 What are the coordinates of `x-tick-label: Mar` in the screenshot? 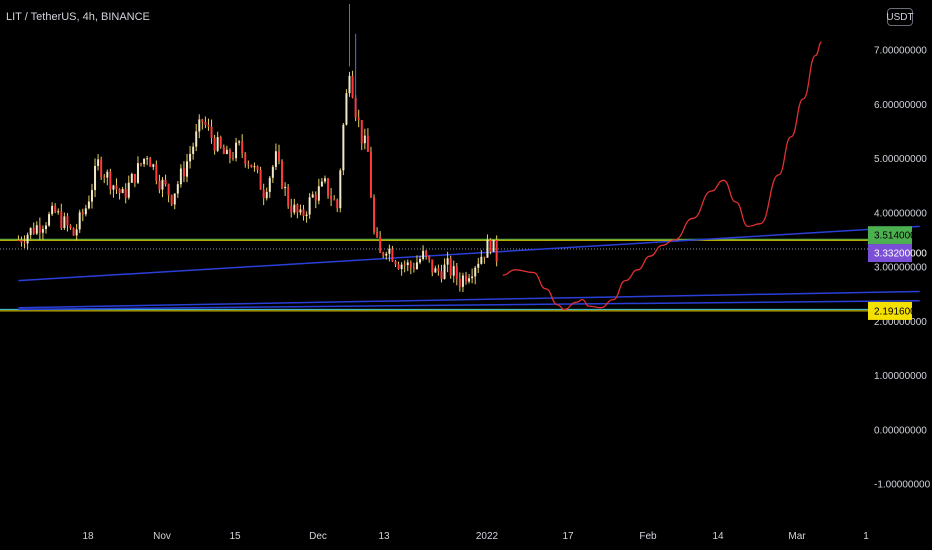 It's located at (797, 536).